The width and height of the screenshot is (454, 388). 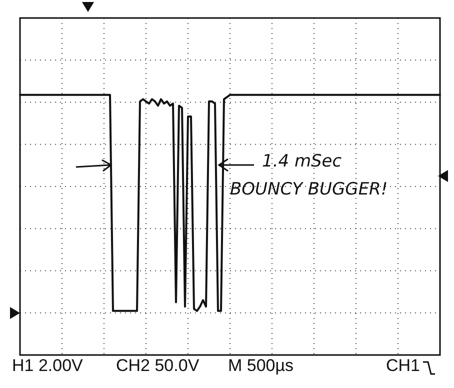 I want to click on text: H1 2.00V, so click(x=47, y=366).